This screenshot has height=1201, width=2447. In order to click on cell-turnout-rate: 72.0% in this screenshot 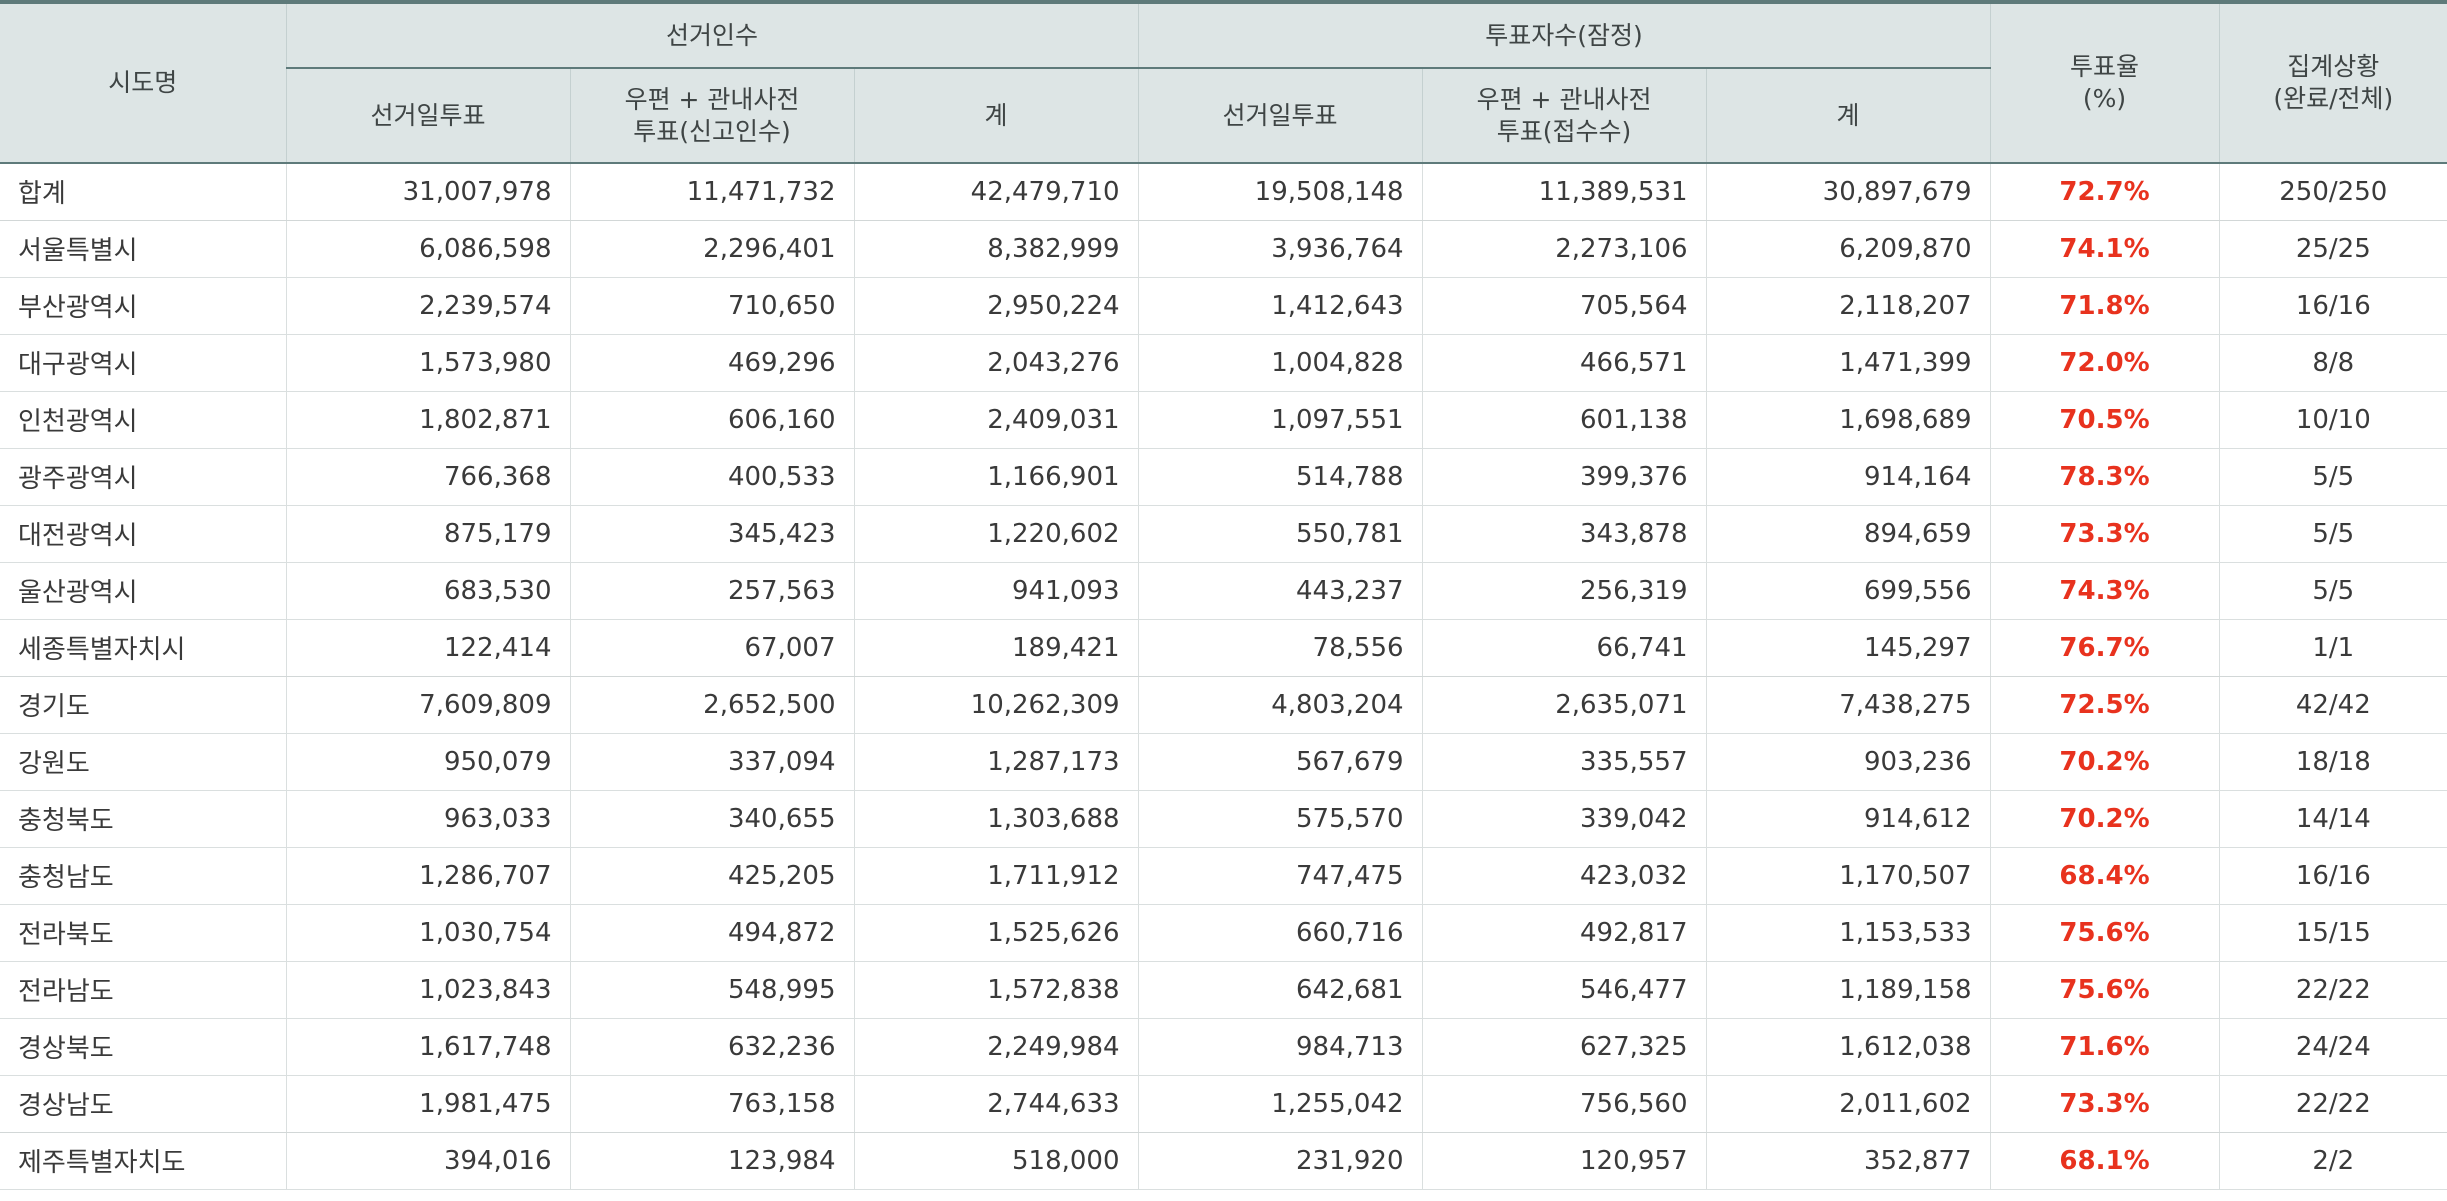, I will do `click(2104, 363)`.